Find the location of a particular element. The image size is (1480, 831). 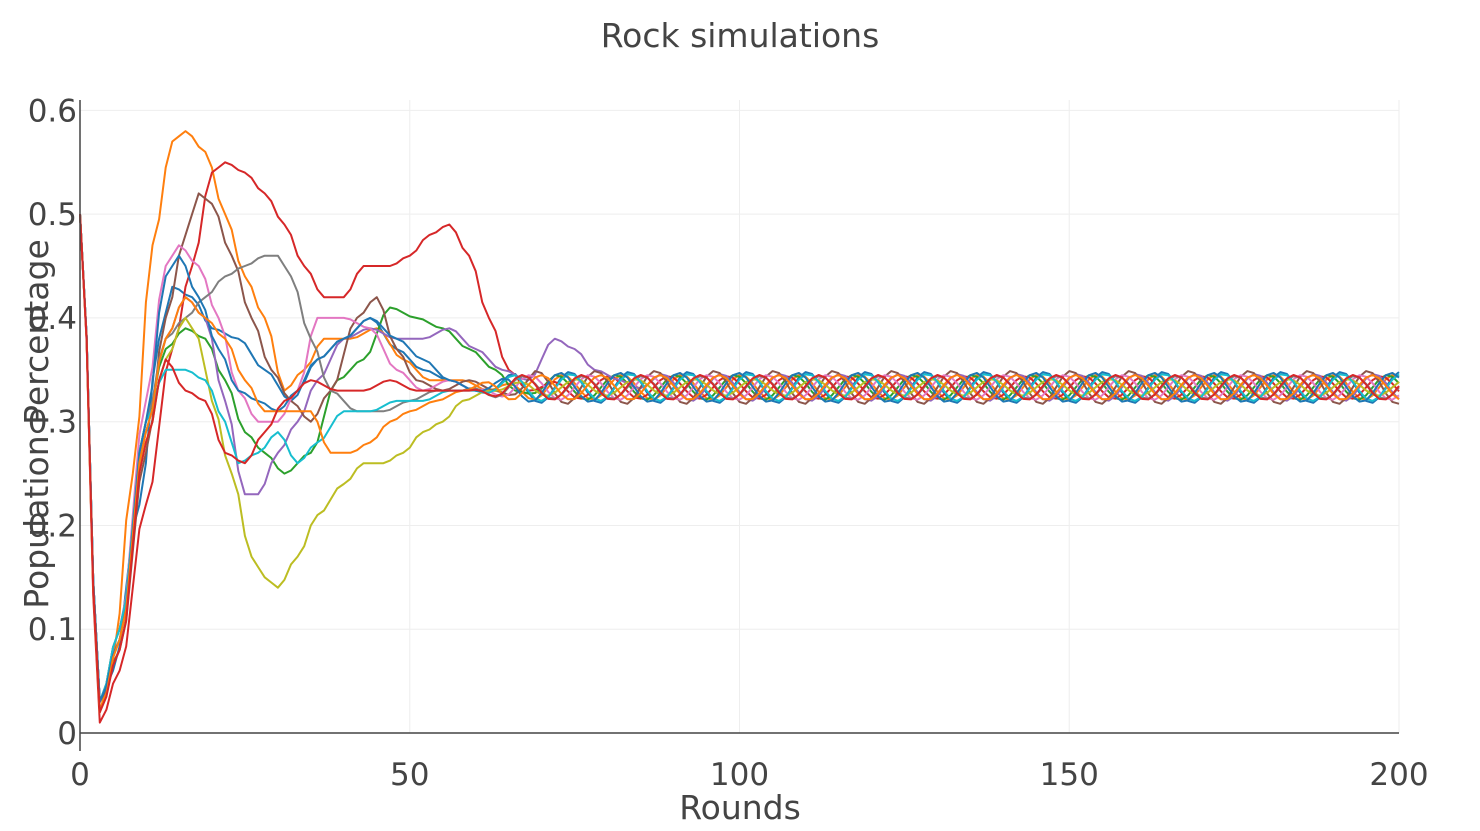

chart-title: Rock simulations is located at coordinates (740, 35).